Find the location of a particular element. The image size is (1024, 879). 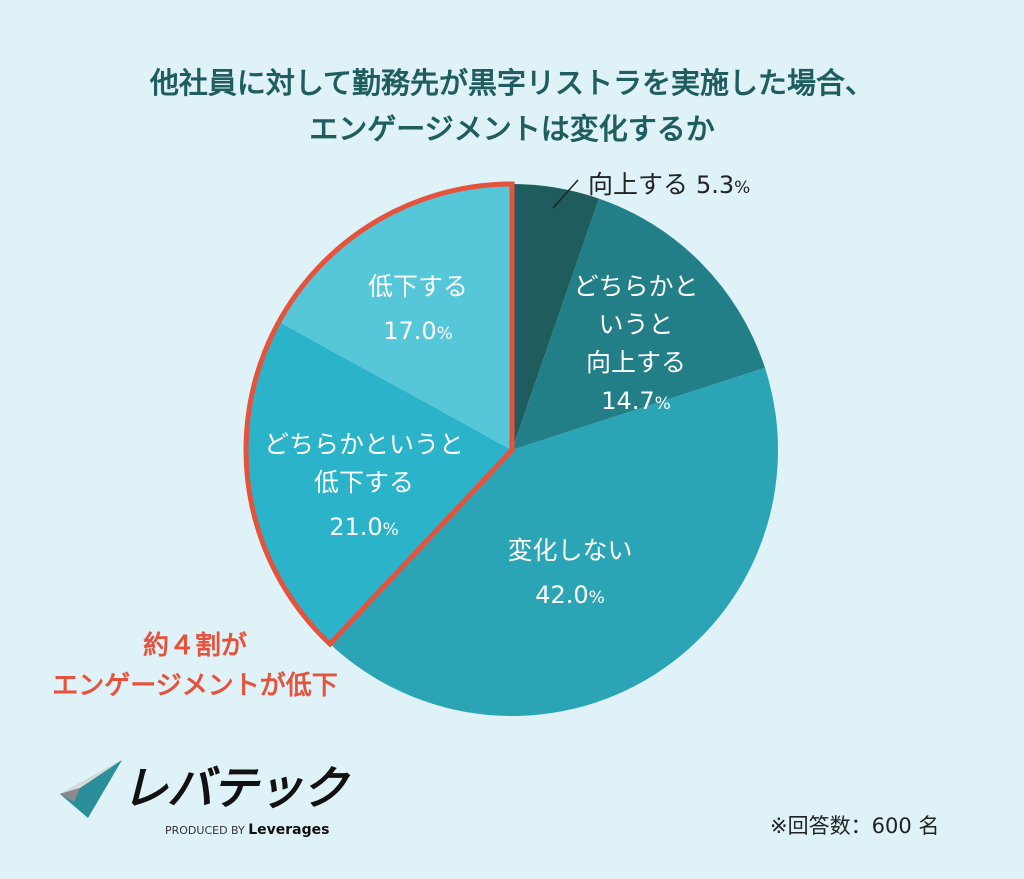

label-somewhat-improve: どちらかと いうと 向上する 14.7% is located at coordinates (636, 343).